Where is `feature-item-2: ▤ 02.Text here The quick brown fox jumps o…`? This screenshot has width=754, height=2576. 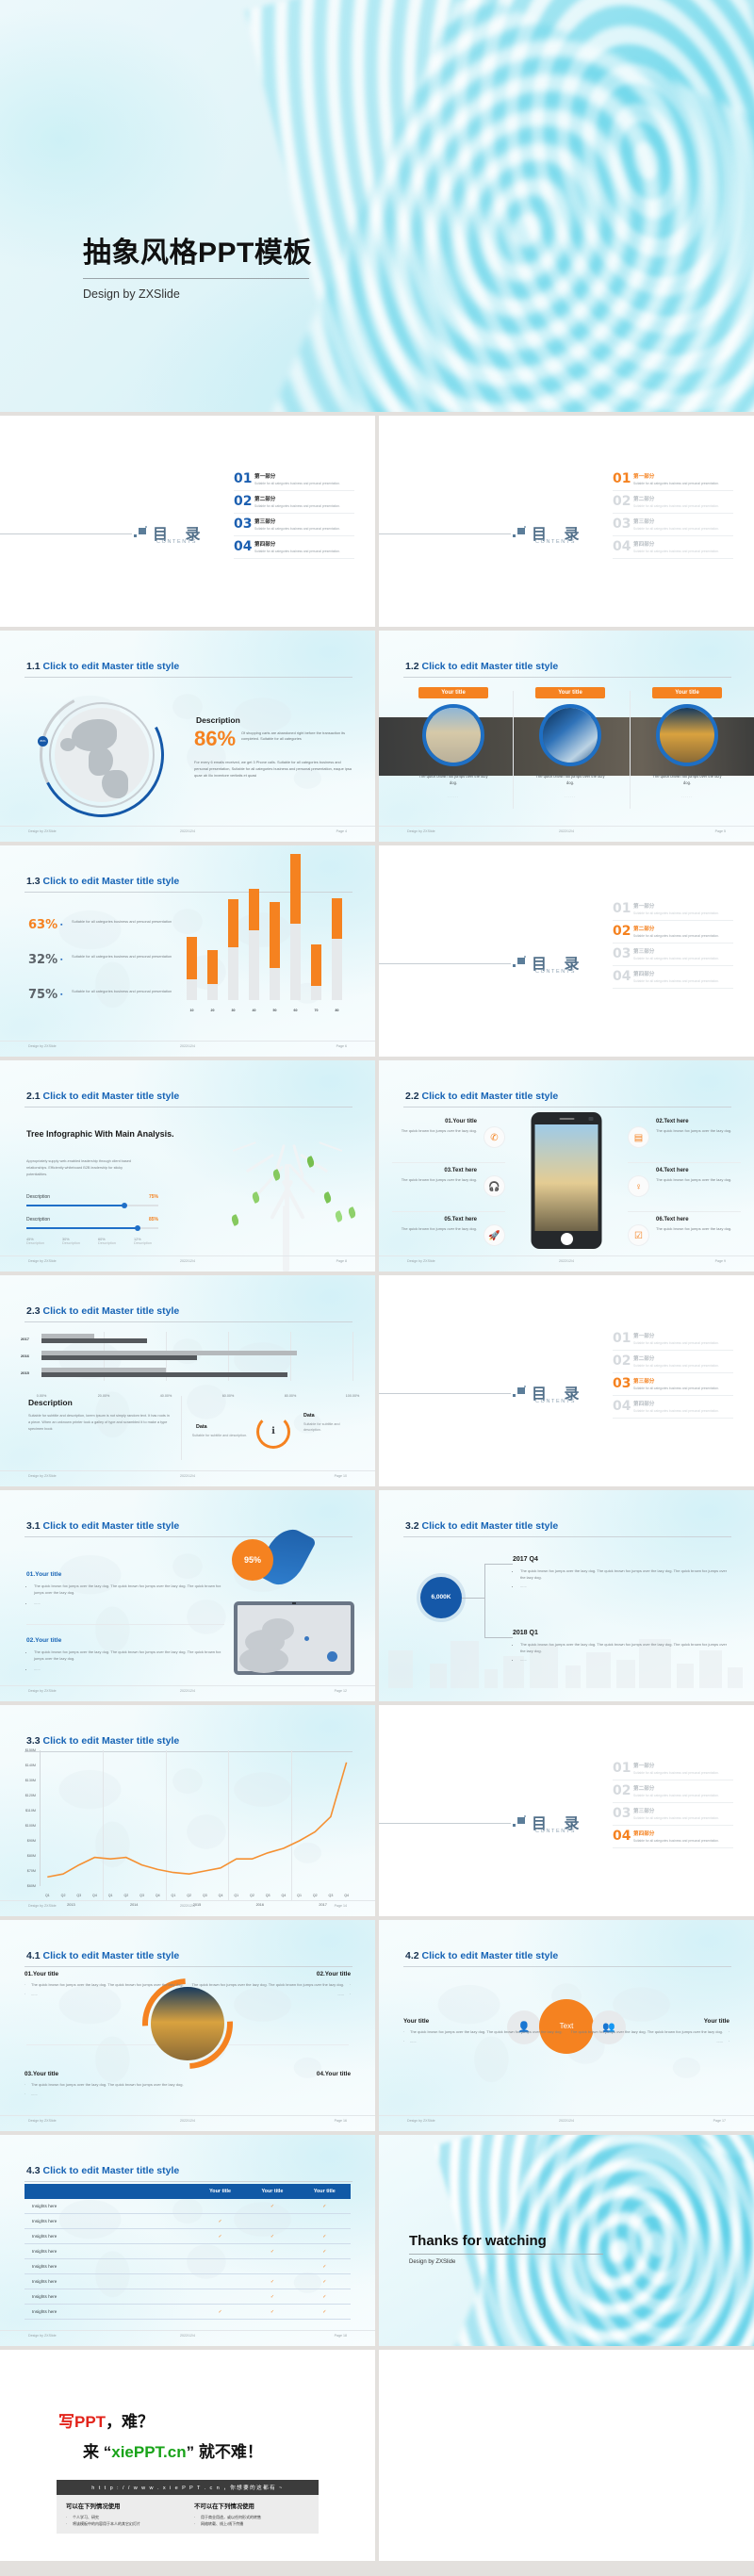
feature-item-2: ▤ 02.Text here The quick brown fox jumps o… is located at coordinates (685, 1133).